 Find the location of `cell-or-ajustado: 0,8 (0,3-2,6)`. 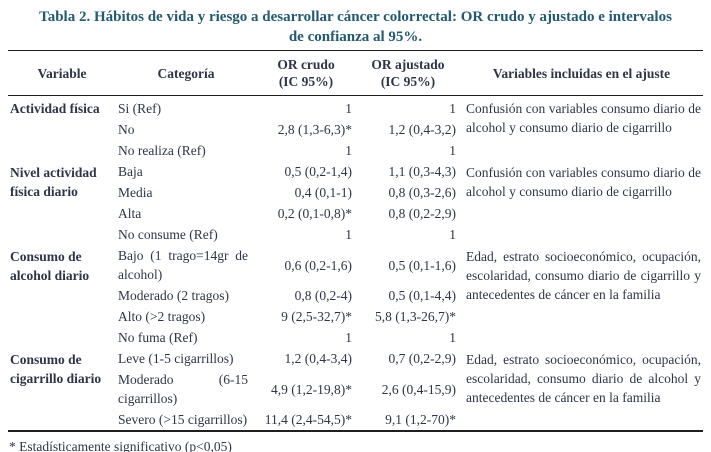

cell-or-ajustado: 0,8 (0,3-2,6) is located at coordinates (422, 192).